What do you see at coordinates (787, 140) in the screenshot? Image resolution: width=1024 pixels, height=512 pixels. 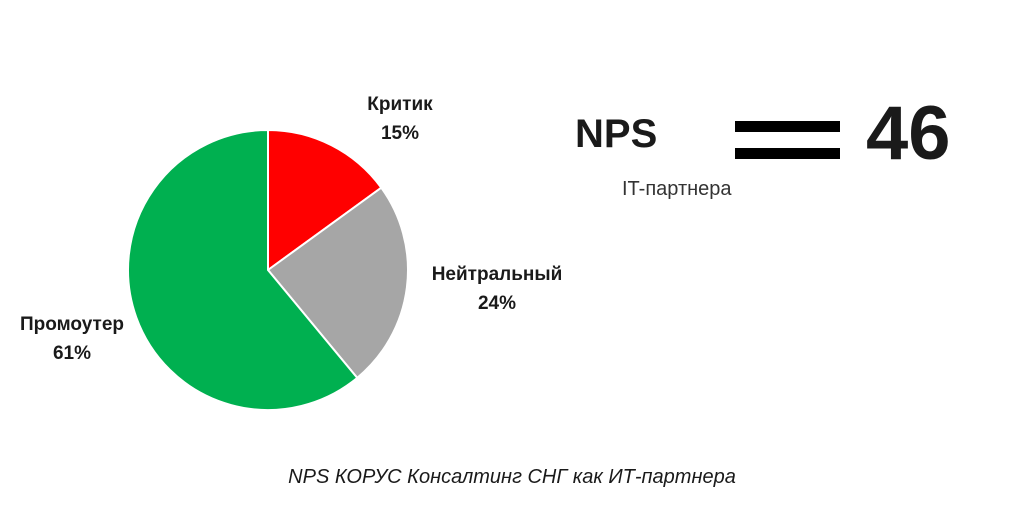 I see `equals-sign-icon` at bounding box center [787, 140].